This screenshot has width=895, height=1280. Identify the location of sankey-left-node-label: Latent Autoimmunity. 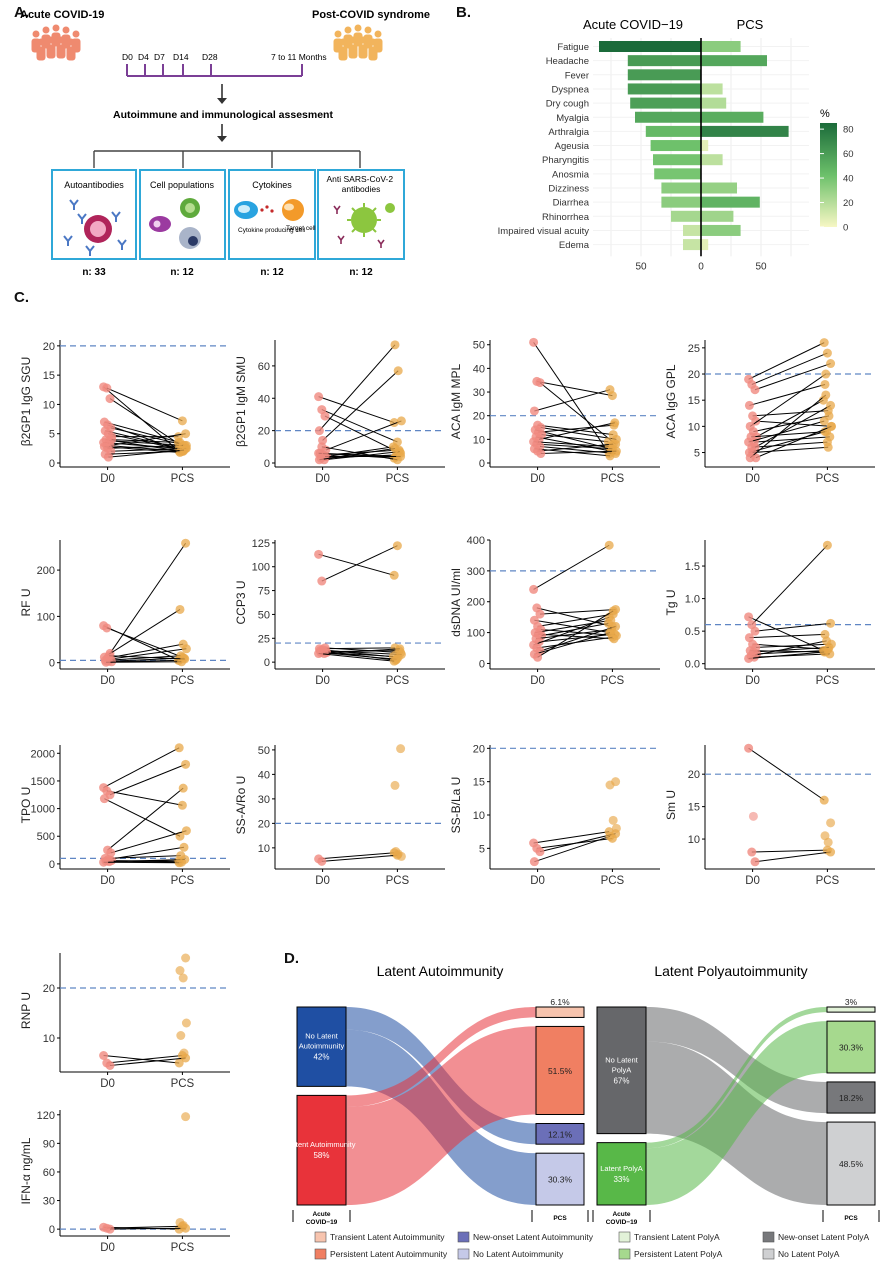
(322, 1144).